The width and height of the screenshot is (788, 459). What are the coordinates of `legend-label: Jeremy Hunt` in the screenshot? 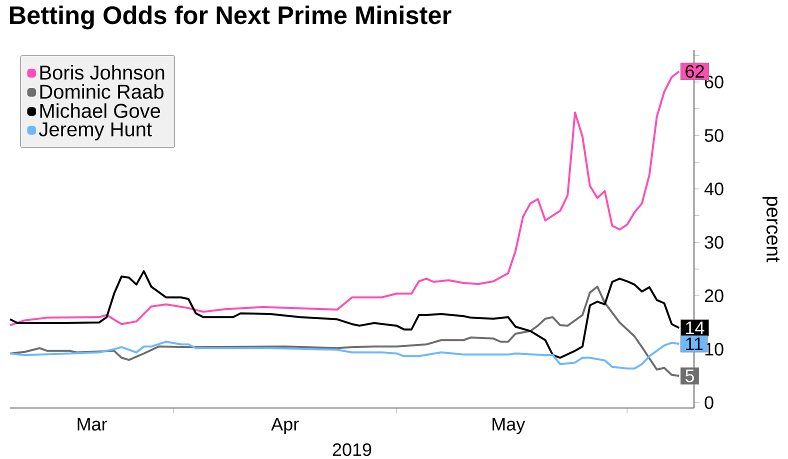 It's located at (95, 131).